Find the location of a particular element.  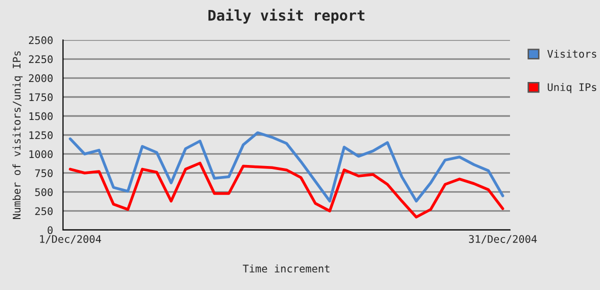

y-tick-label: 500 is located at coordinates (44, 192).